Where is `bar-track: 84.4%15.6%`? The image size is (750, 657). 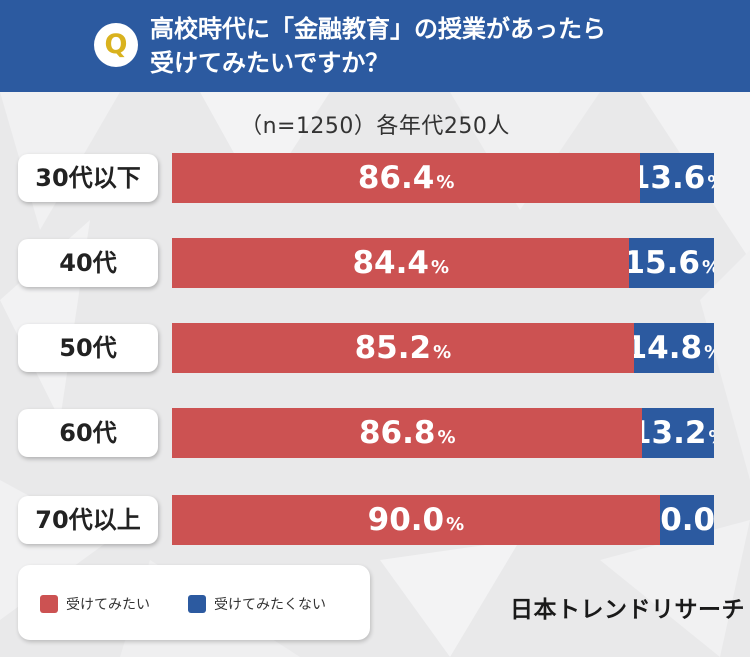 bar-track: 84.4%15.6% is located at coordinates (443, 263).